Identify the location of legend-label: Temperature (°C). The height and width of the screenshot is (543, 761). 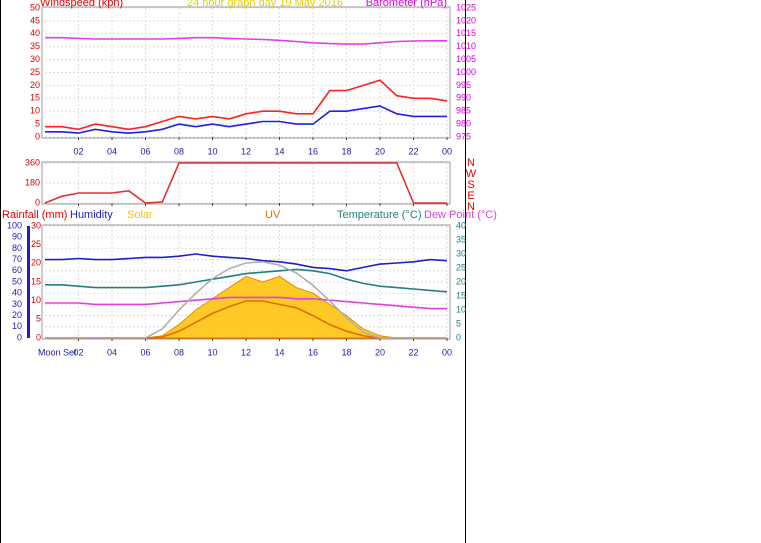
(379, 215).